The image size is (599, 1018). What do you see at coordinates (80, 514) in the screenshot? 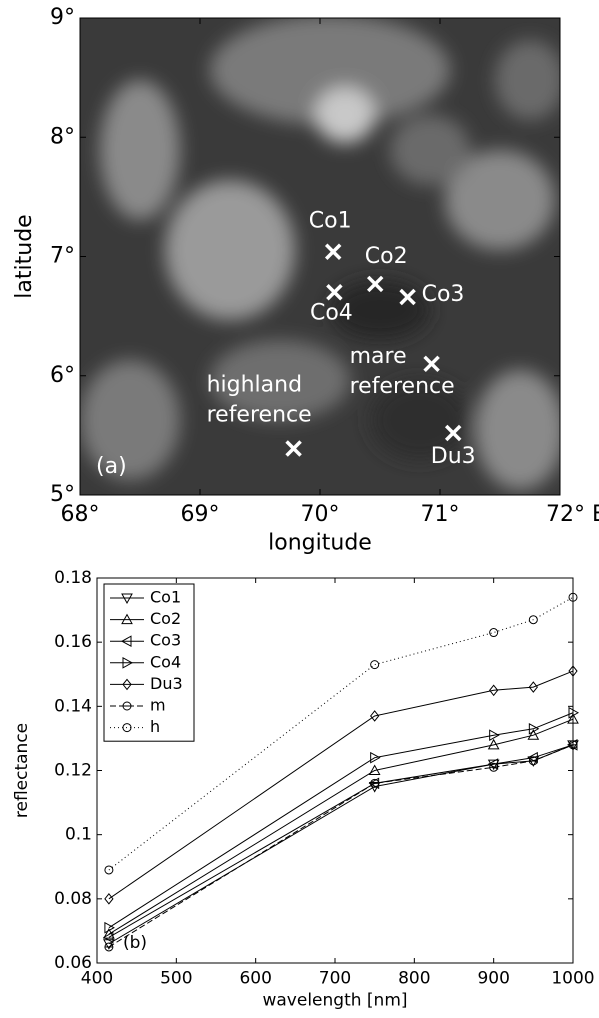
I see `x-tick-label: 68°` at bounding box center [80, 514].